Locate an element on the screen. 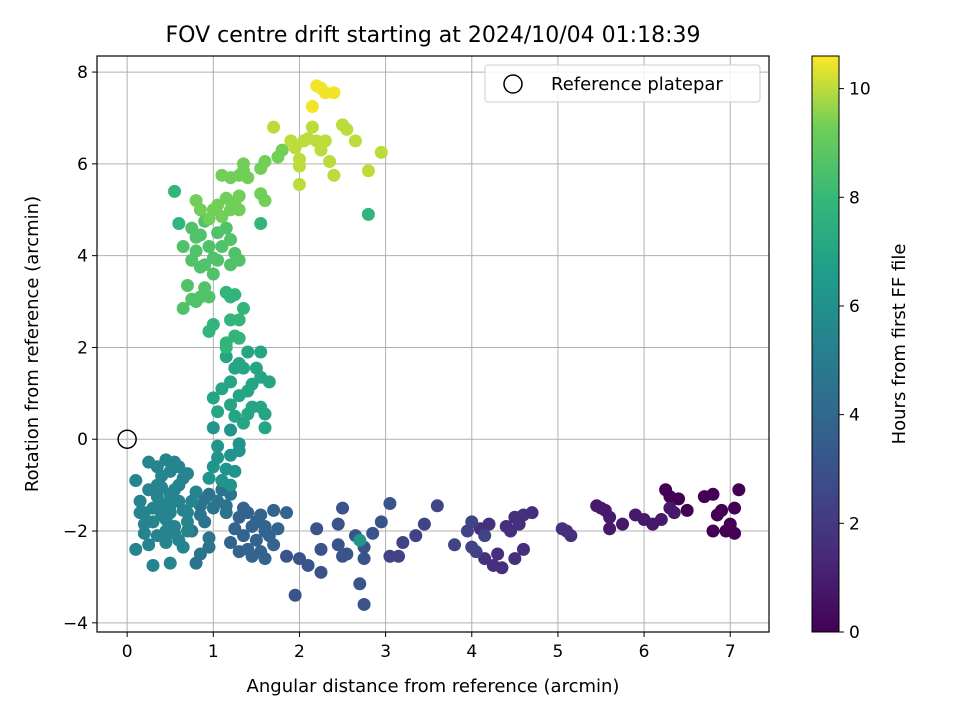 The image size is (960, 720). legend-label: Reference platepar is located at coordinates (637, 84).